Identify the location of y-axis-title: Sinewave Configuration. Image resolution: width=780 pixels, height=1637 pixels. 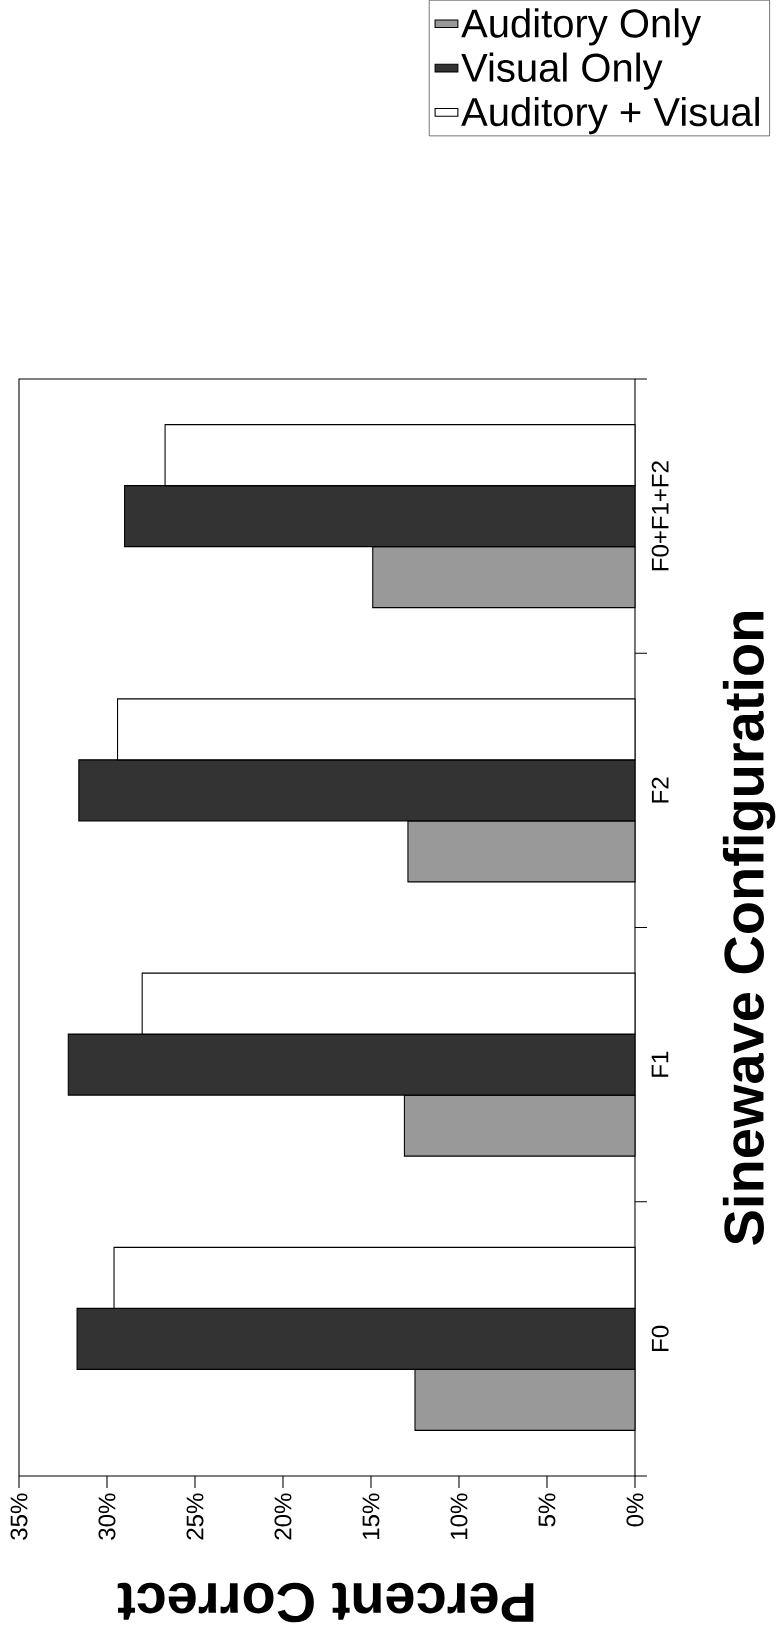
(749, 928).